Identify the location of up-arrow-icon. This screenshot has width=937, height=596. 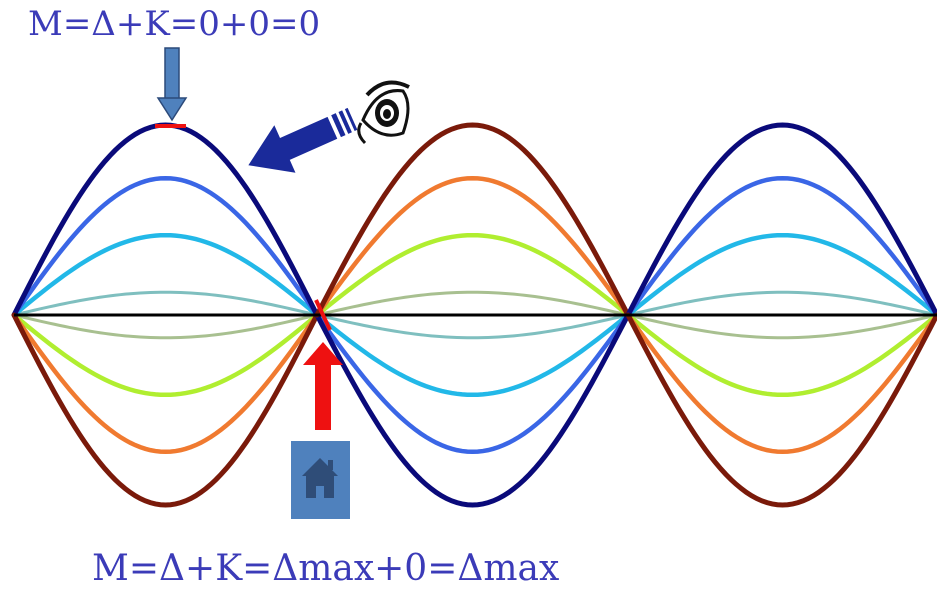
(323, 386).